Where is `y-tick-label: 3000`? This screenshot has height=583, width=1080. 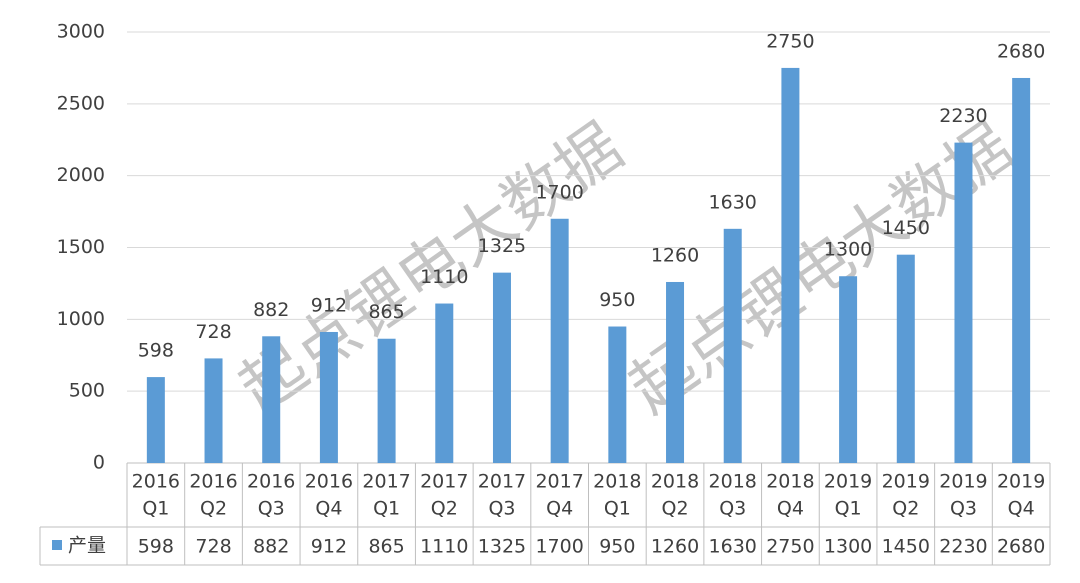
y-tick-label: 3000 is located at coordinates (81, 32).